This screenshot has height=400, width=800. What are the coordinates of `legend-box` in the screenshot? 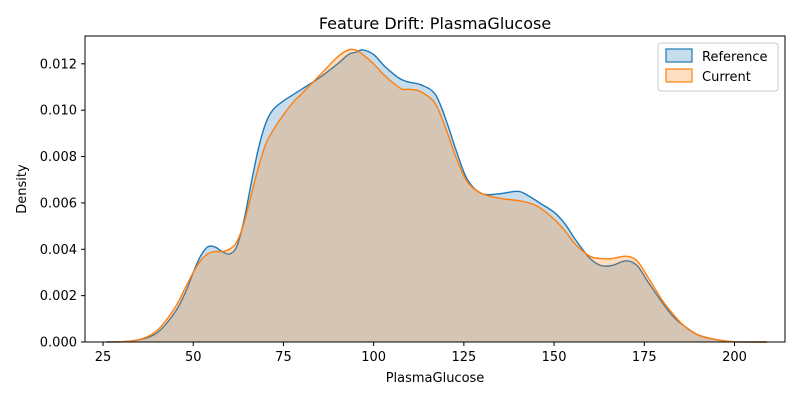 It's located at (718, 67).